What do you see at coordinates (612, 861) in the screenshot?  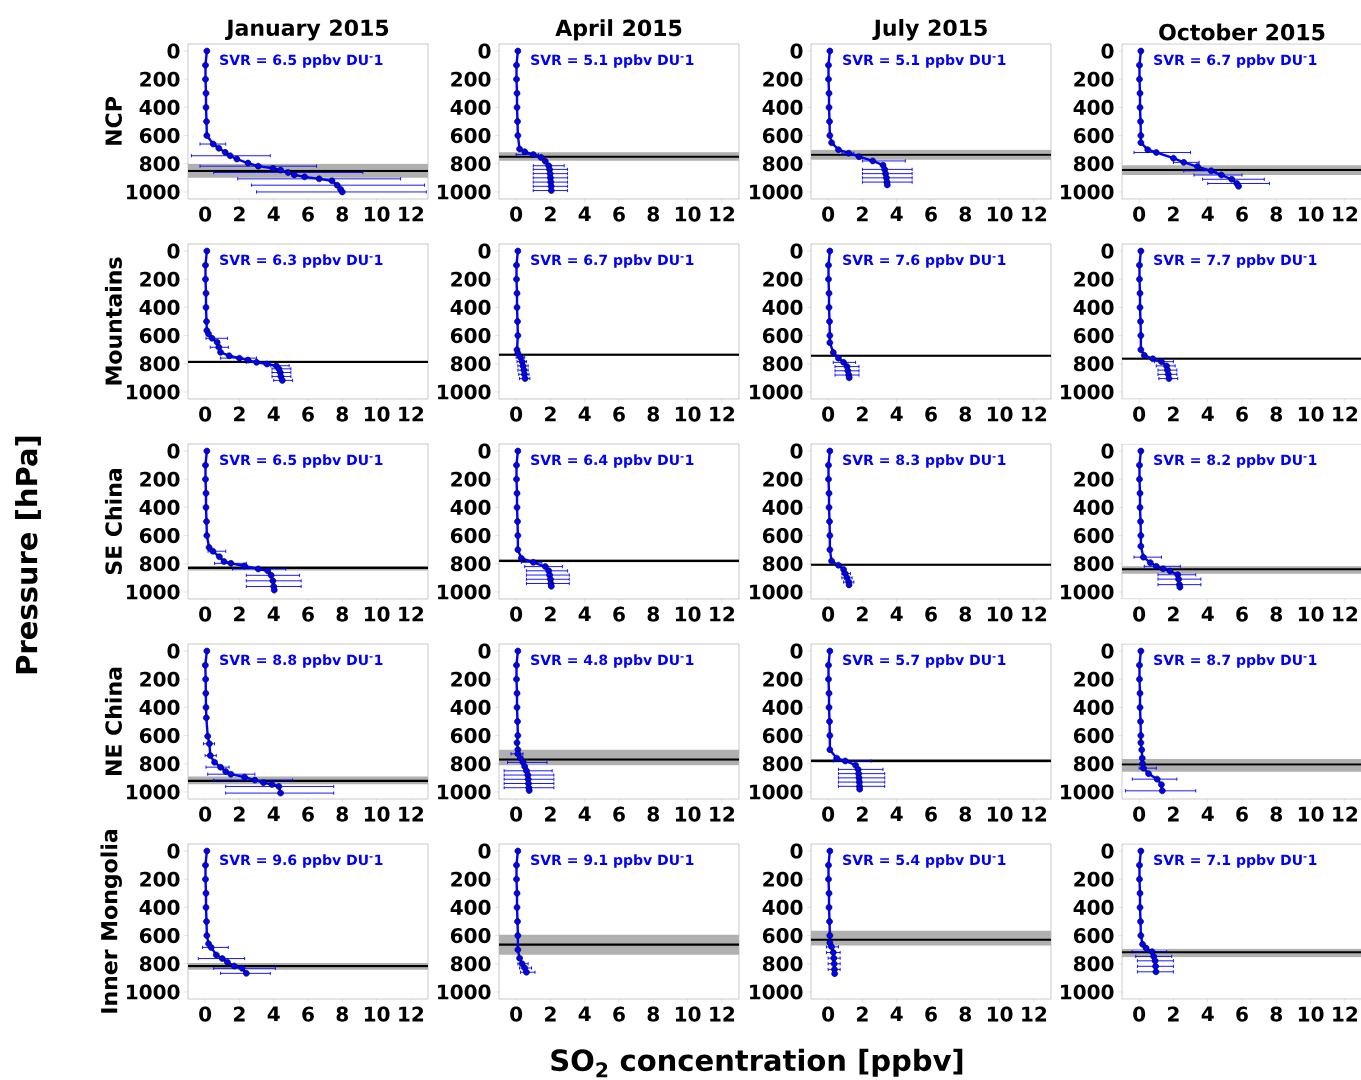 I see `annotation: SVR = 9.1 ppbv DU$^{-}$1` at bounding box center [612, 861].